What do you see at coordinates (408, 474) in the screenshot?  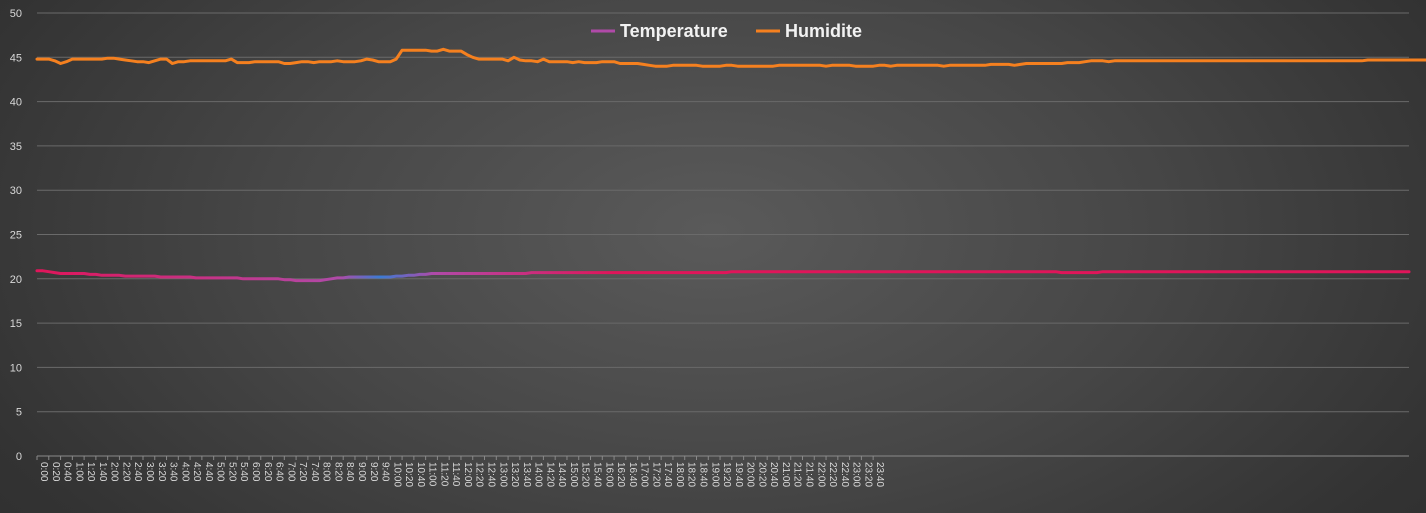 I see `x-tick-label: 10:20` at bounding box center [408, 474].